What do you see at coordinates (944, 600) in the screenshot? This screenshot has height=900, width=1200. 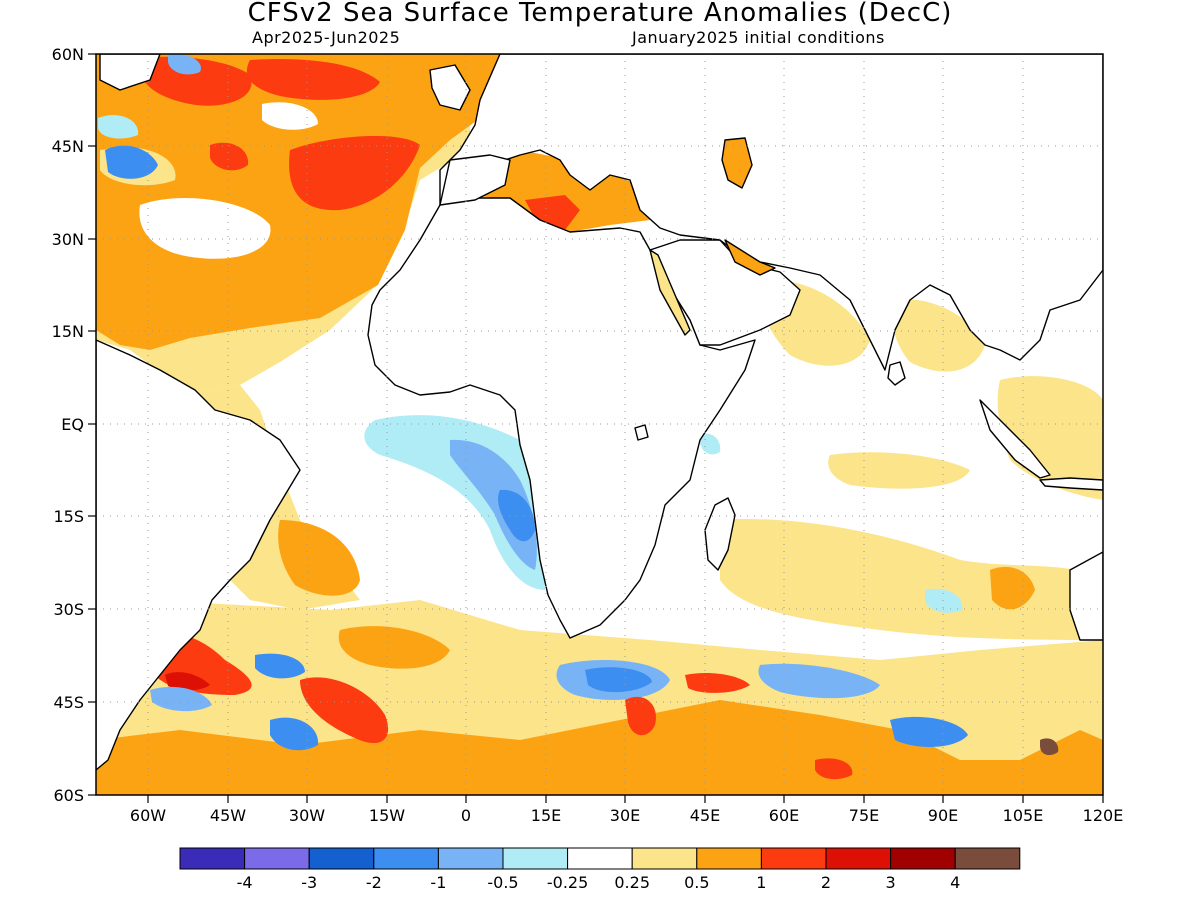 I see `anomaly-region-s-indian-cyan` at bounding box center [944, 600].